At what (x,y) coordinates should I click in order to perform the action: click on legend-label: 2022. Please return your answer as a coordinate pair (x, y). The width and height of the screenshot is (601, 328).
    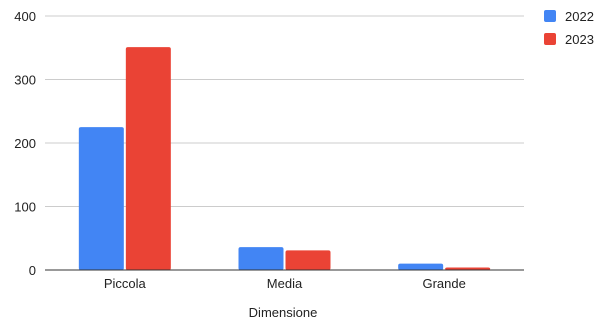
    Looking at the image, I should click on (579, 16).